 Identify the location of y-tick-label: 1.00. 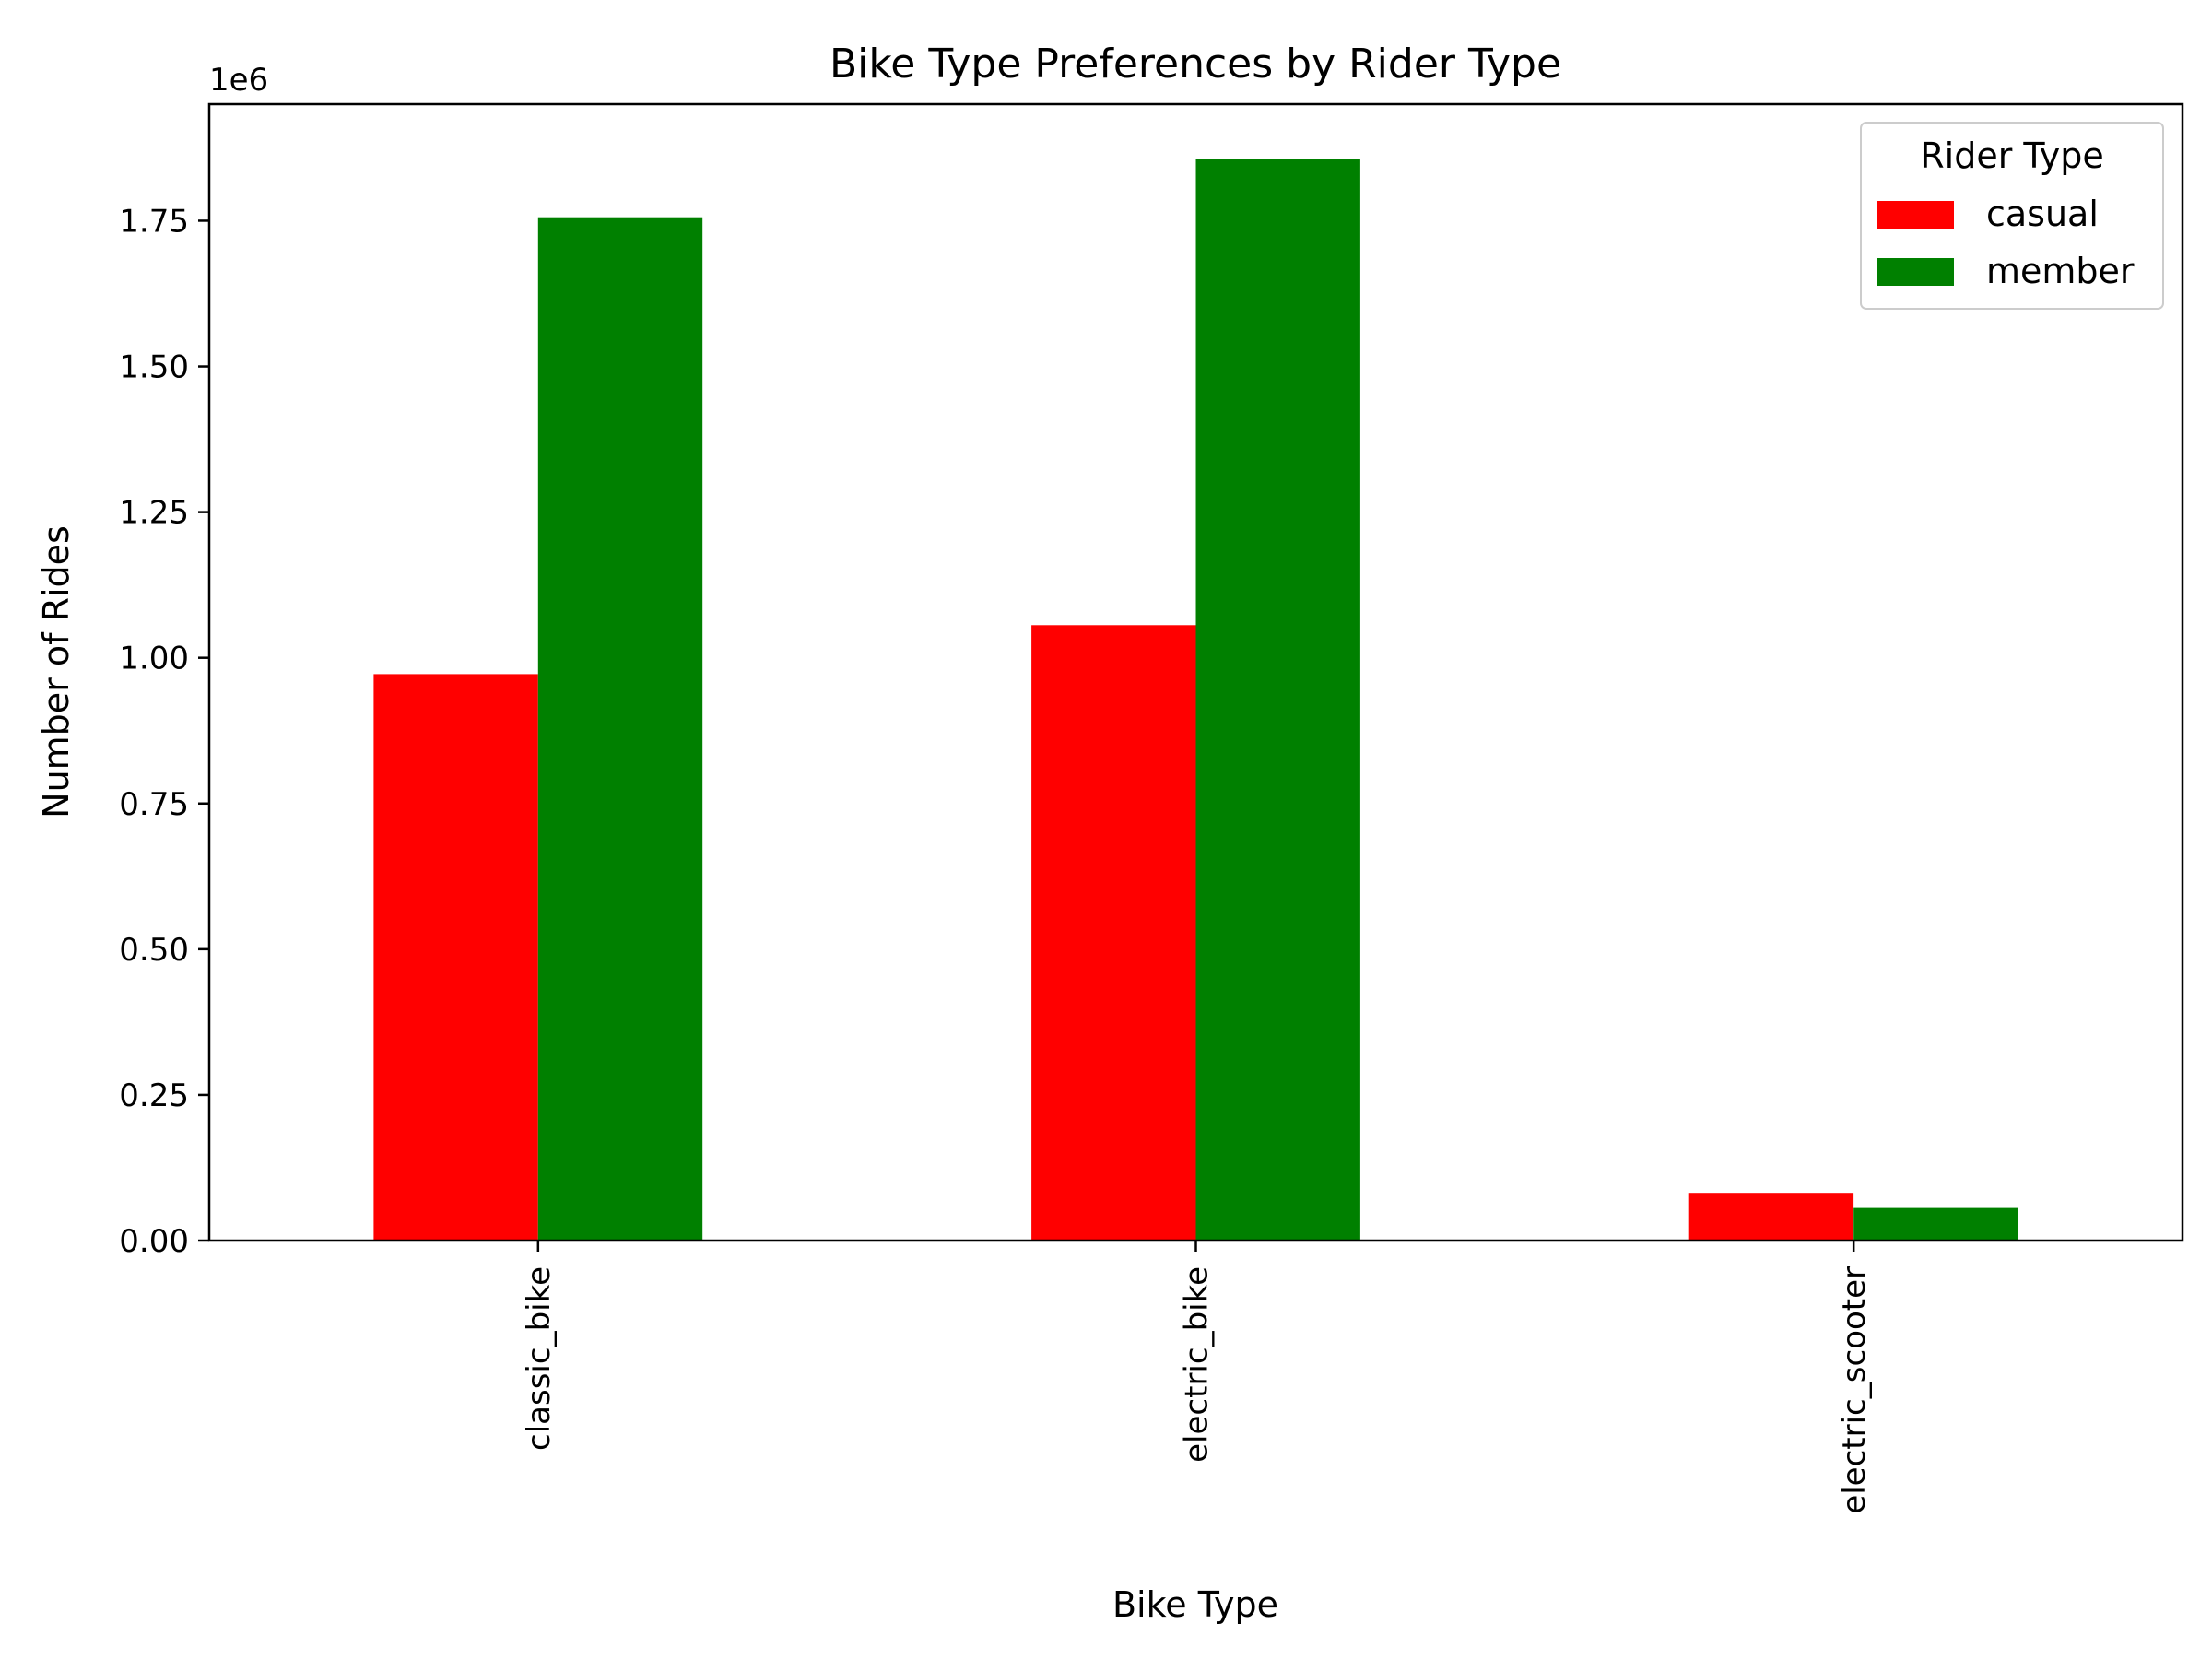
(154, 659).